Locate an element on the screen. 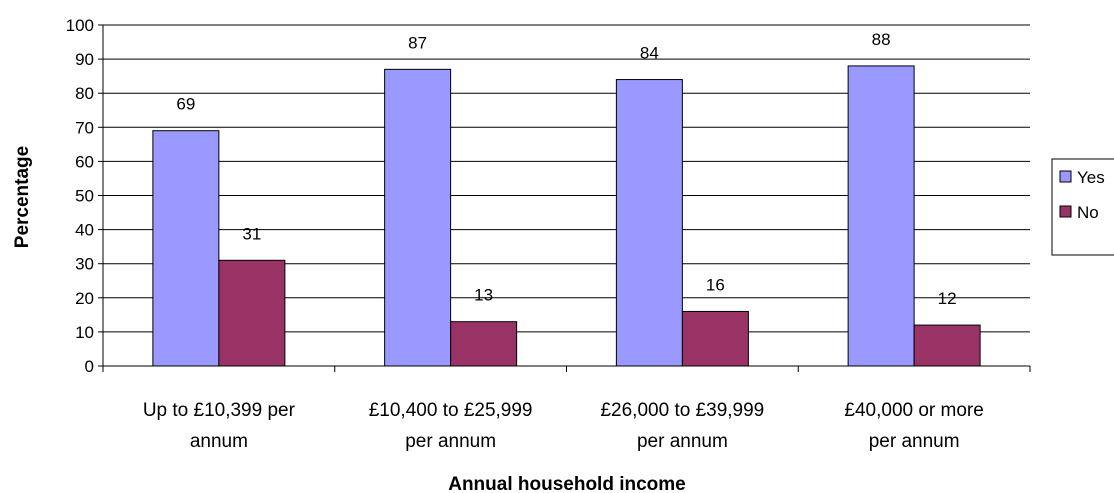 The image size is (1114, 493). data-label: 84 is located at coordinates (649, 53).